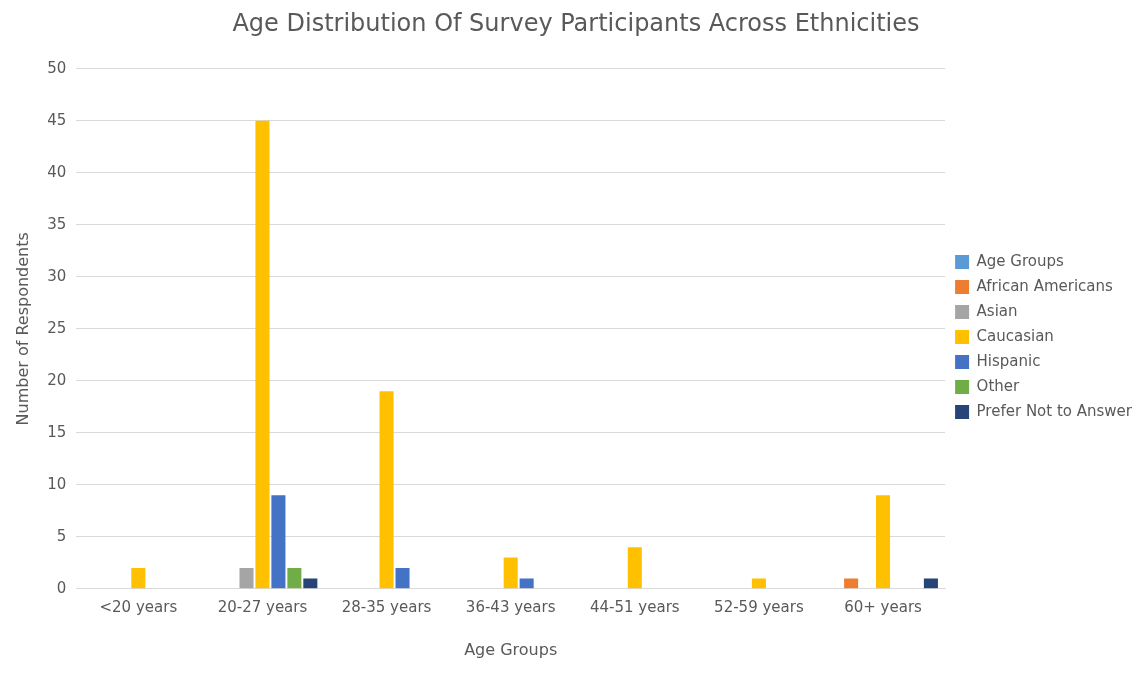  Describe the element at coordinates (511, 649) in the screenshot. I see `x-axis-title: Age Groups` at that location.